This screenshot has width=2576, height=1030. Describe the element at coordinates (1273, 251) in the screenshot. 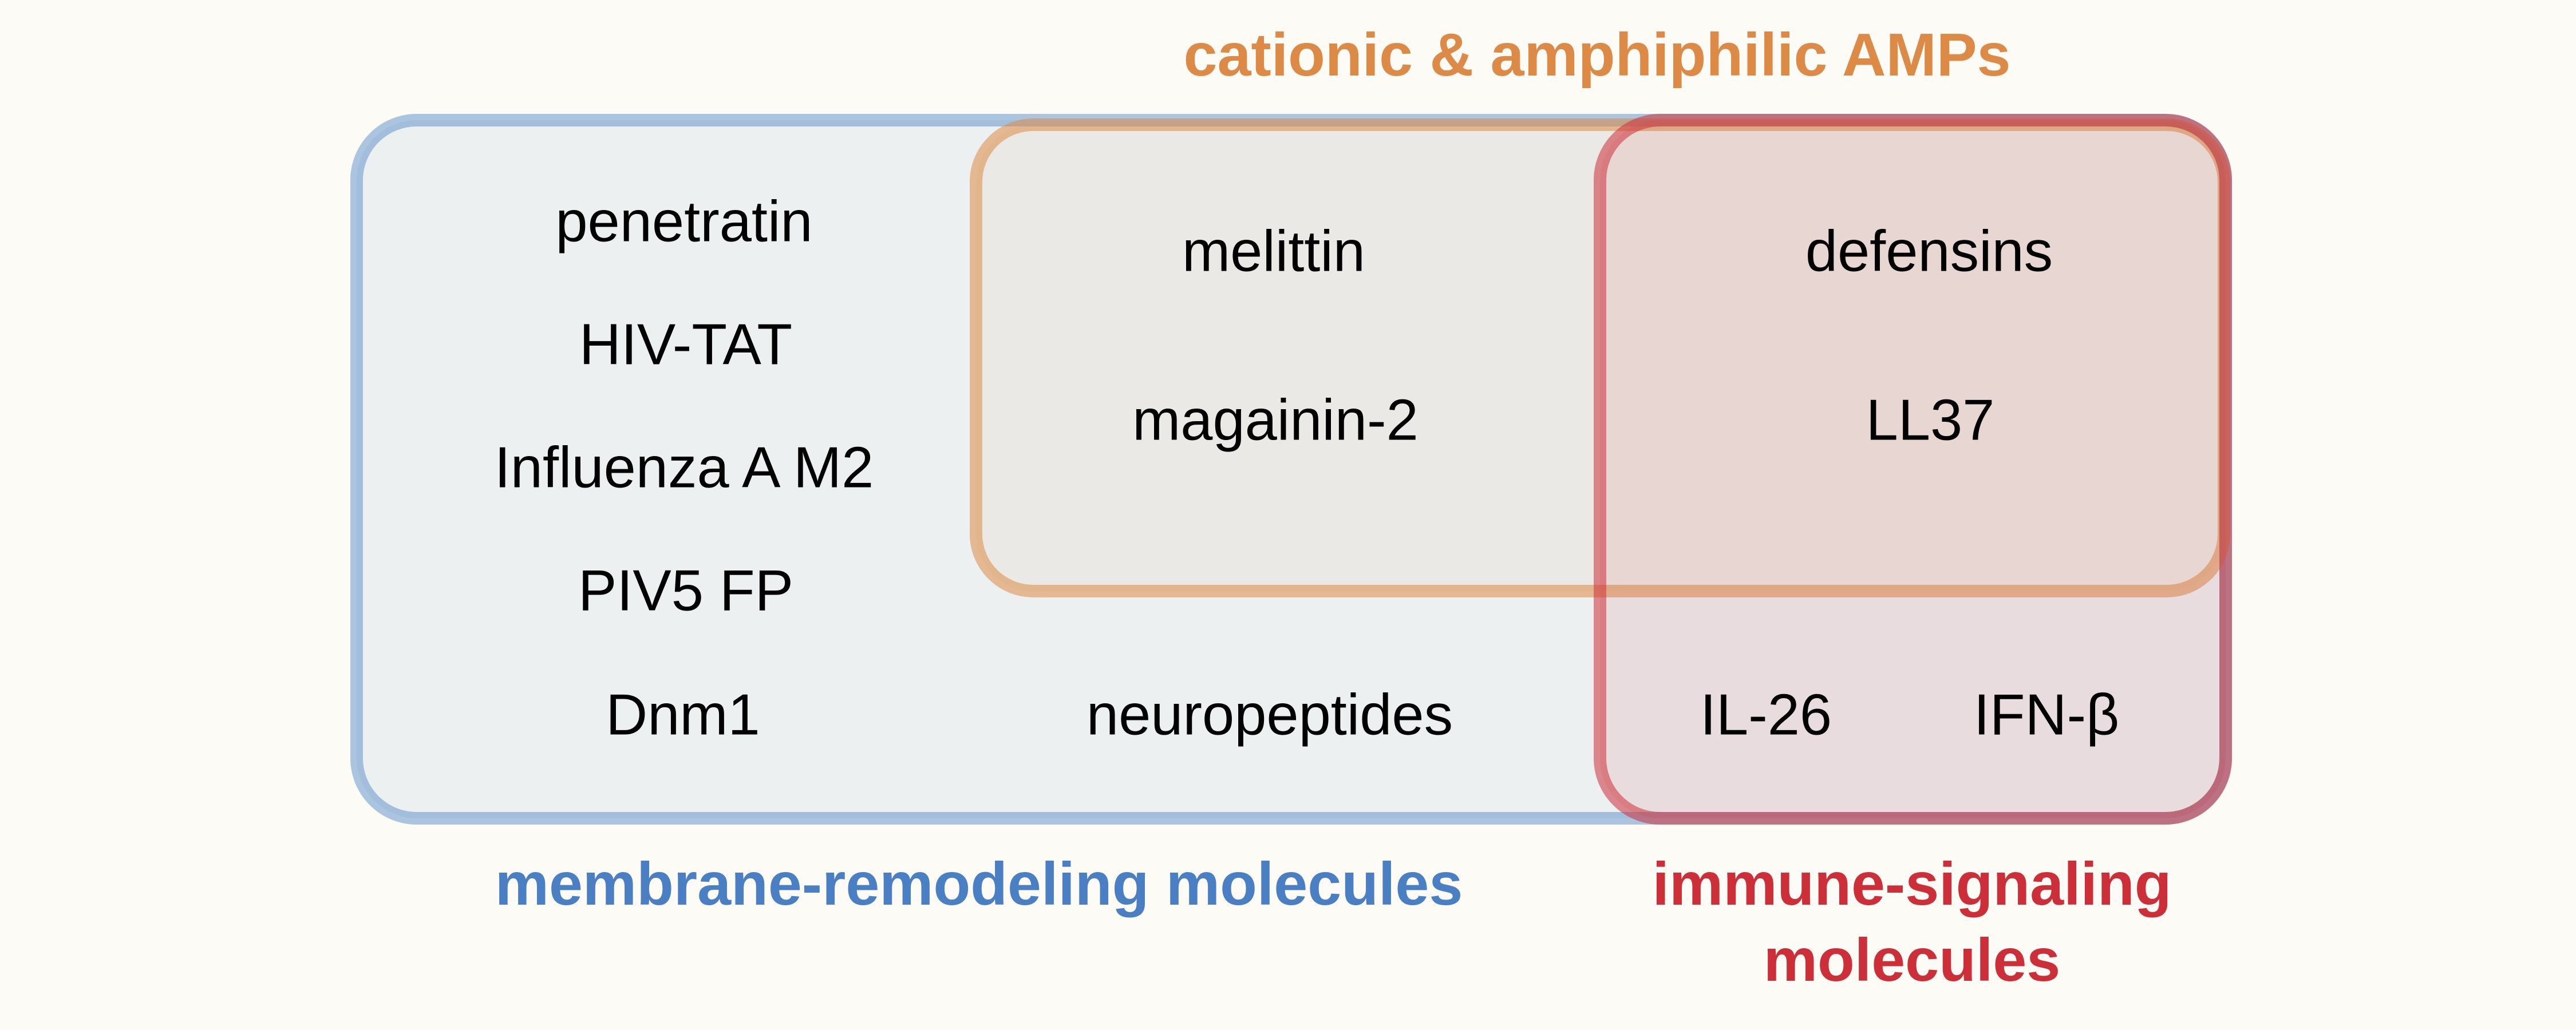

I see `member-melittin: melittin` at that location.